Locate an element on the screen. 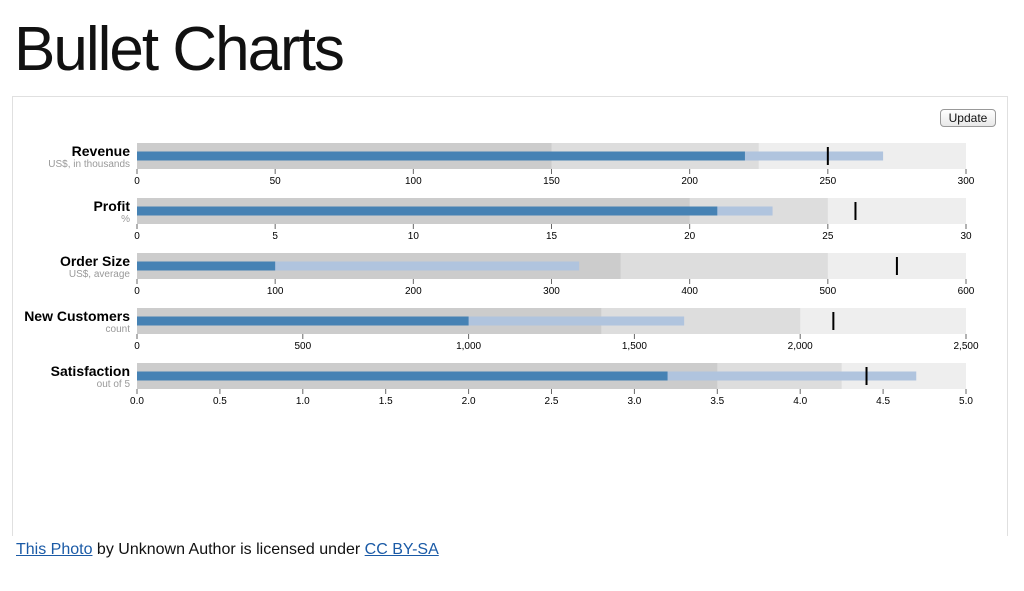 This screenshot has width=1024, height=591. revenue-tick-label: 100 is located at coordinates (413, 181).